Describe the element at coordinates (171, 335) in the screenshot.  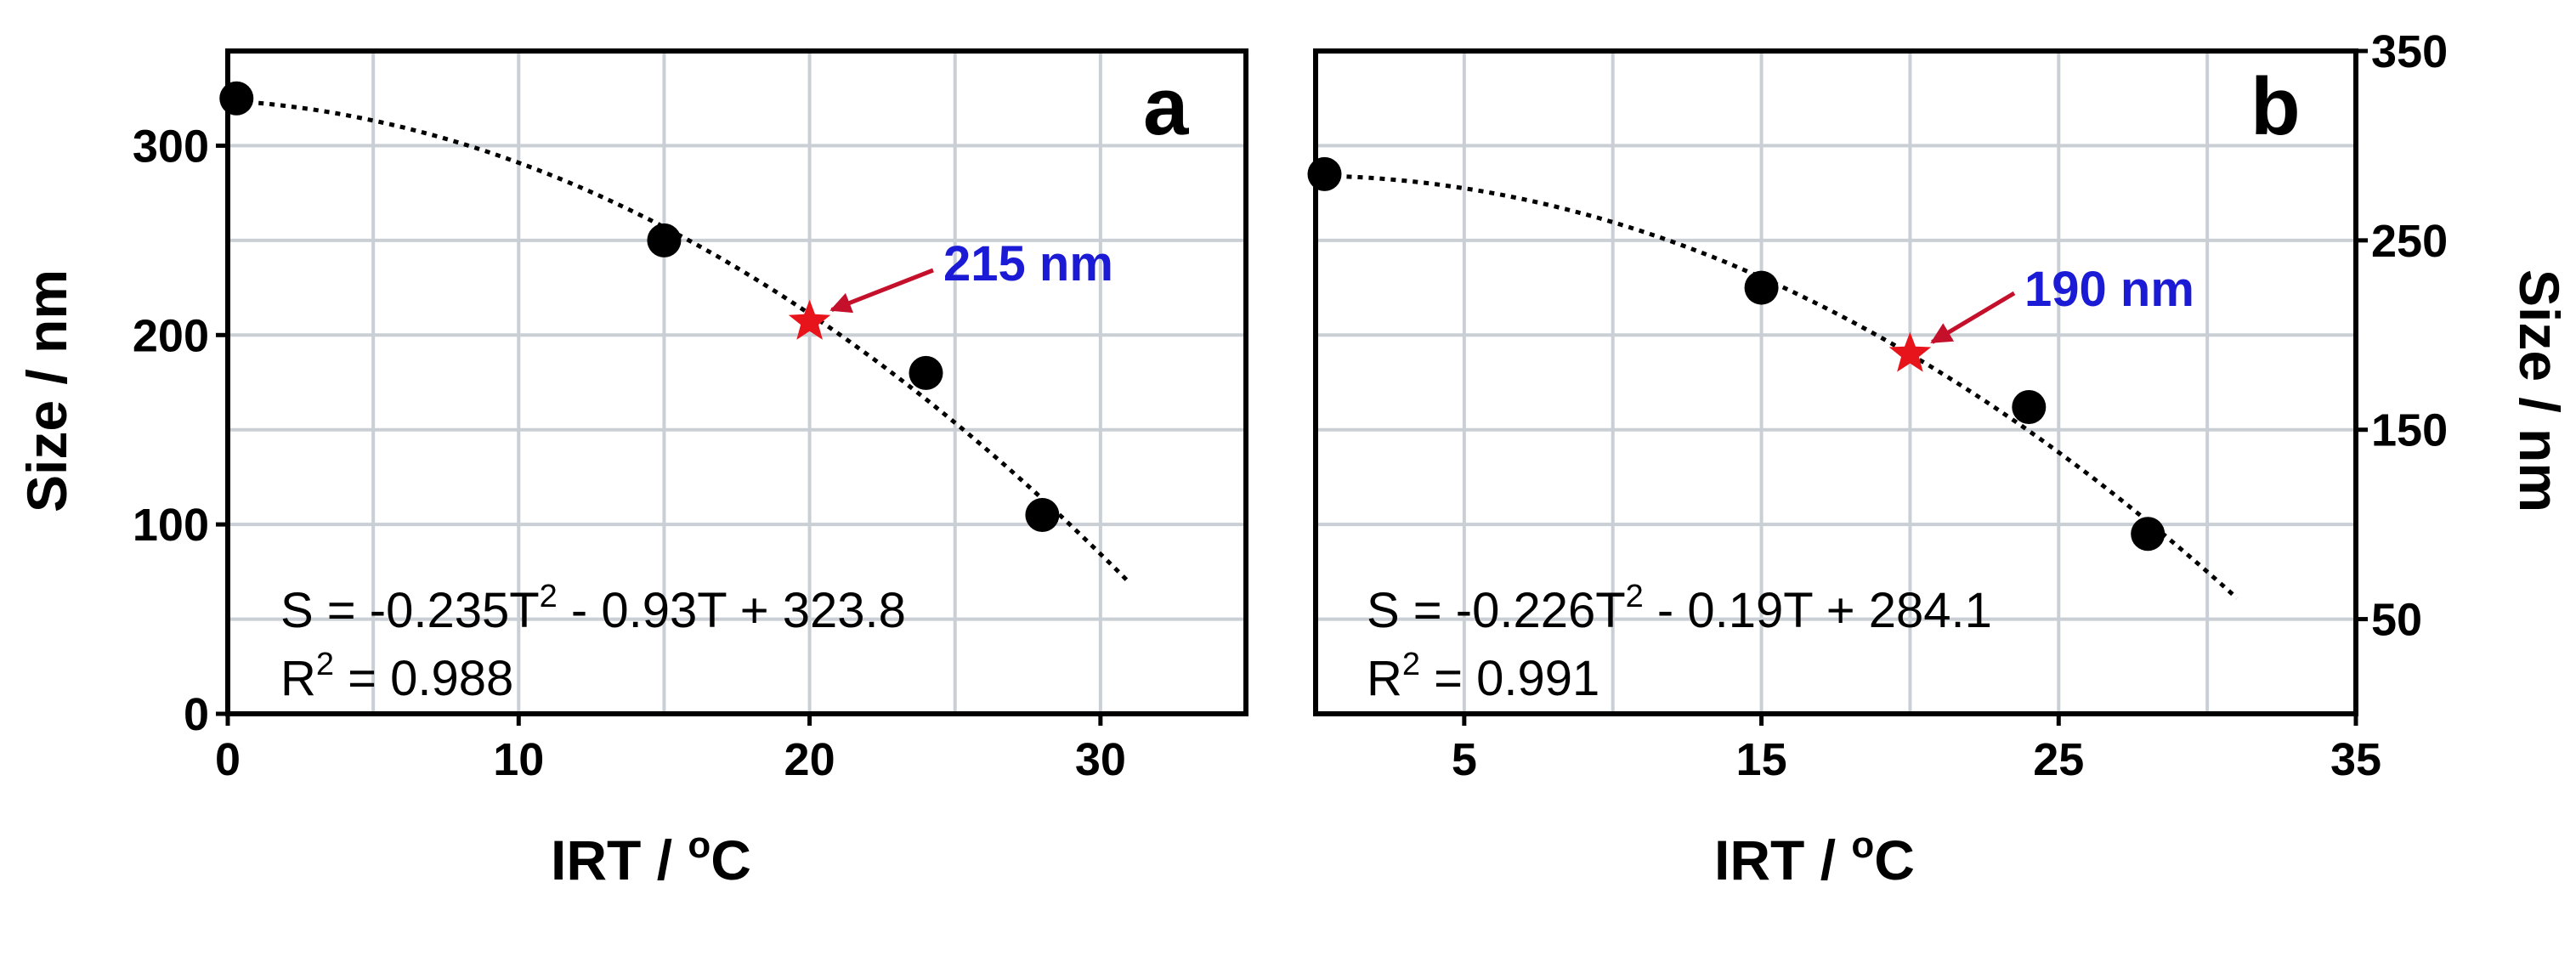
I see `y-tick-label-a: 200` at that location.